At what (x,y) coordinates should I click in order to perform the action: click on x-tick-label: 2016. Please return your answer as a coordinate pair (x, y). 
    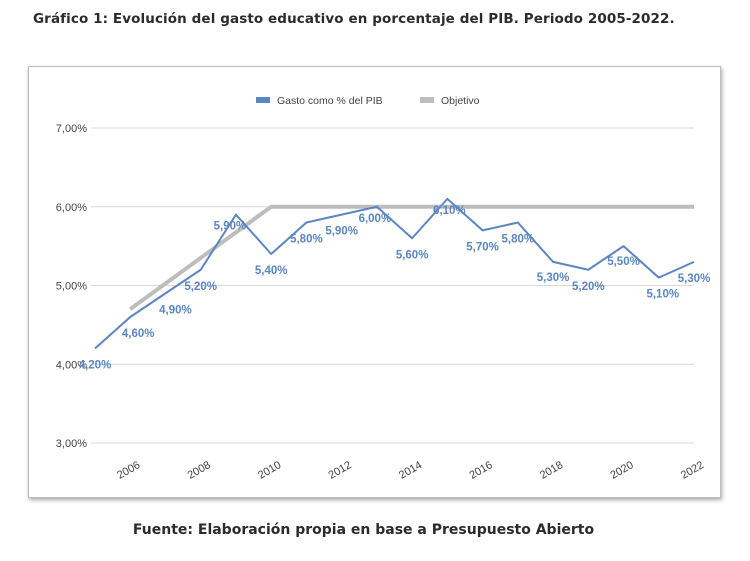
    Looking at the image, I should click on (480, 470).